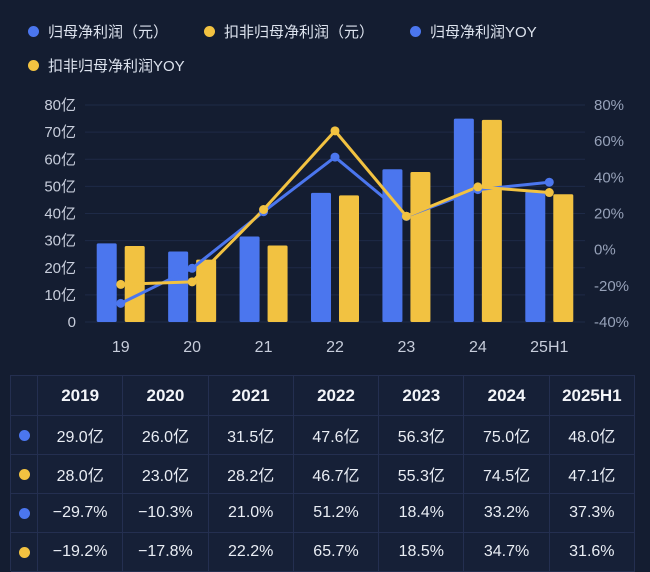 The height and width of the screenshot is (572, 650). Describe the element at coordinates (611, 322) in the screenshot. I see `svg-text: -40%` at that location.